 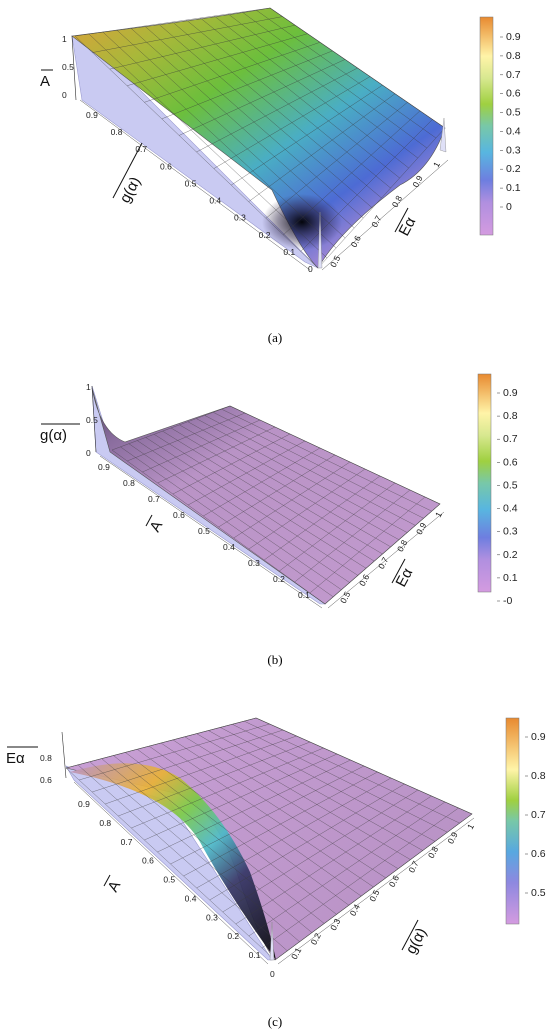 I want to click on x-tick-label: 0.2, so click(x=233, y=936).